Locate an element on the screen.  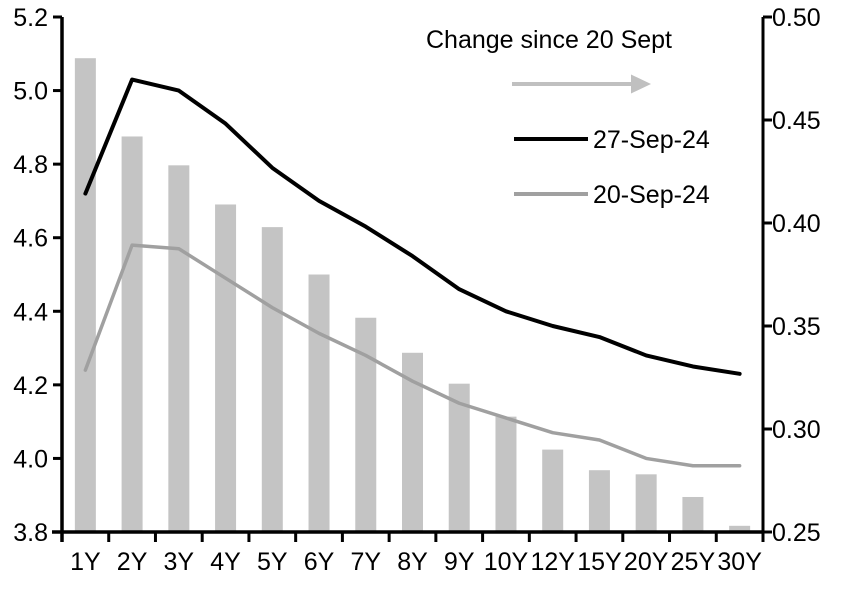
left-axis-tick-label: 4.2 is located at coordinates (30, 386).